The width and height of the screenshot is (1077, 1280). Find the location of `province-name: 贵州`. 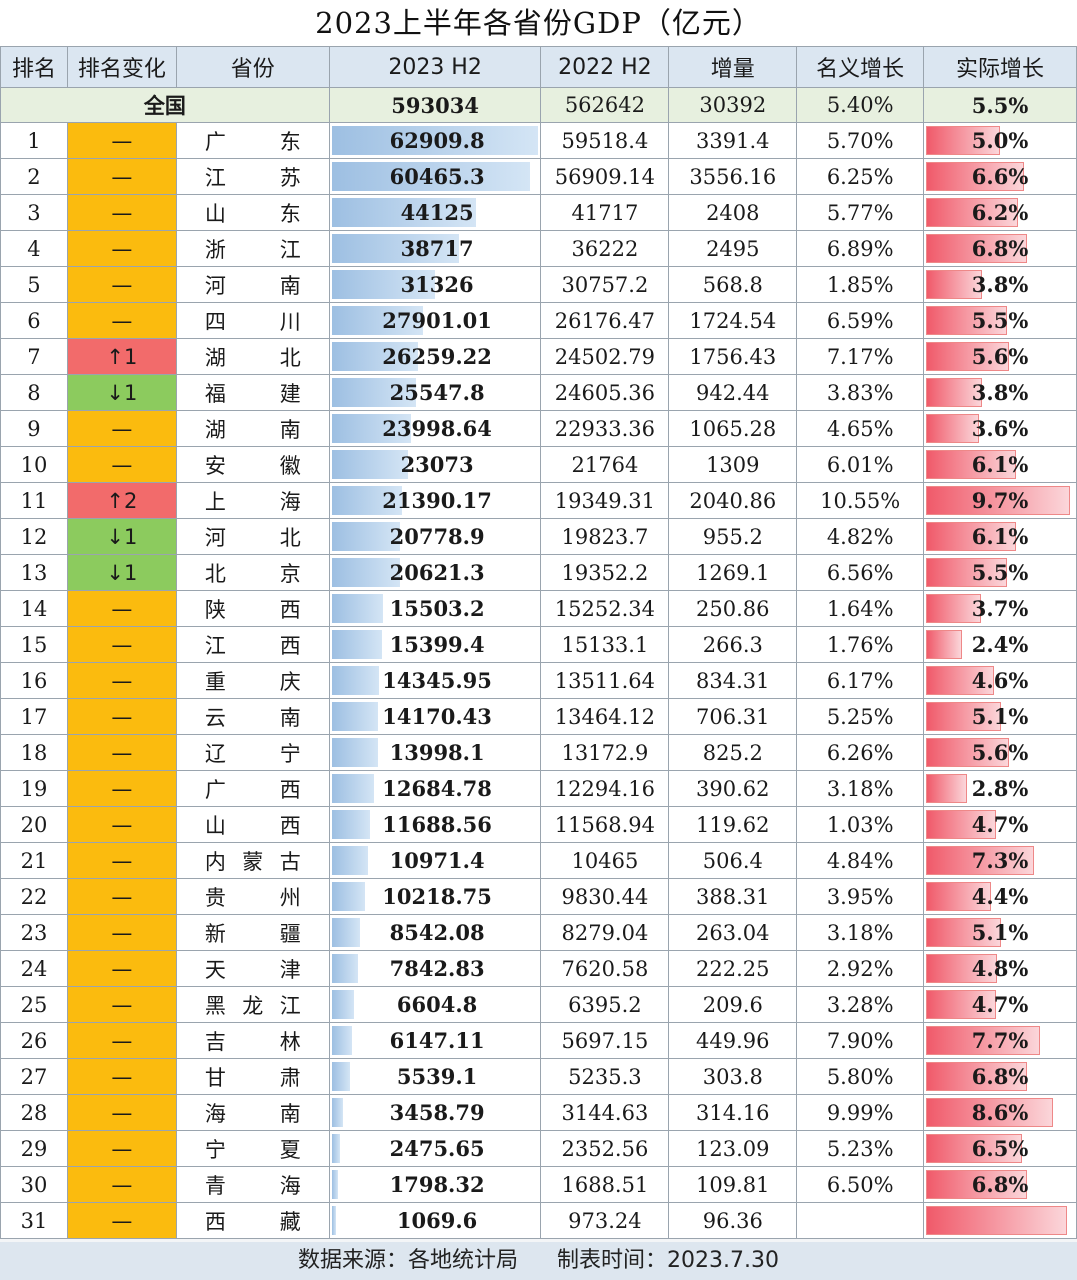

province-name: 贵州 is located at coordinates (252, 897).